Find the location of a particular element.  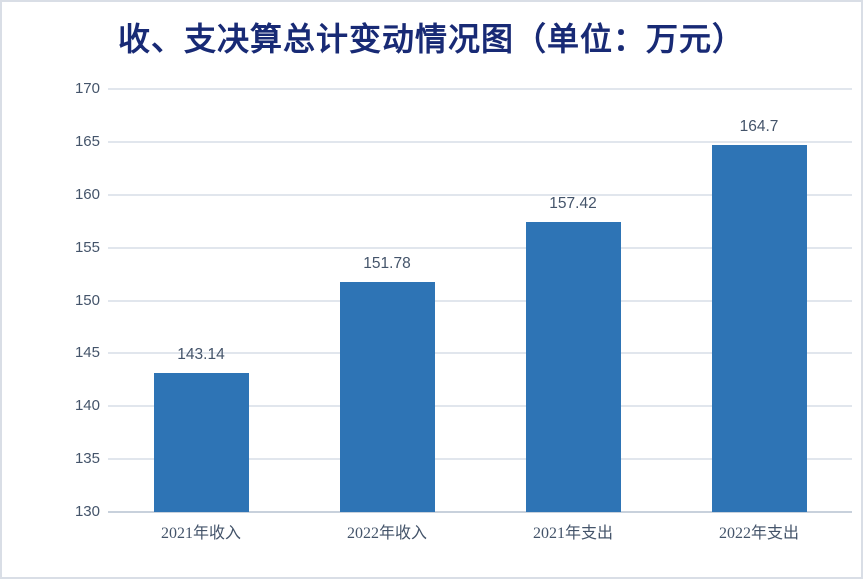

y-axis-tick-label: 155 is located at coordinates (87, 247).